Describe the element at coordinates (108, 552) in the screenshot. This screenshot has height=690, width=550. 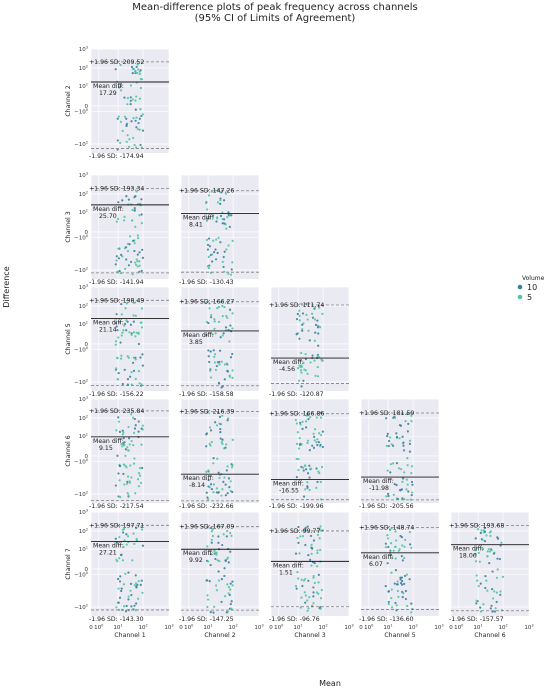
I see `mean-diff-value: 27.21` at that location.